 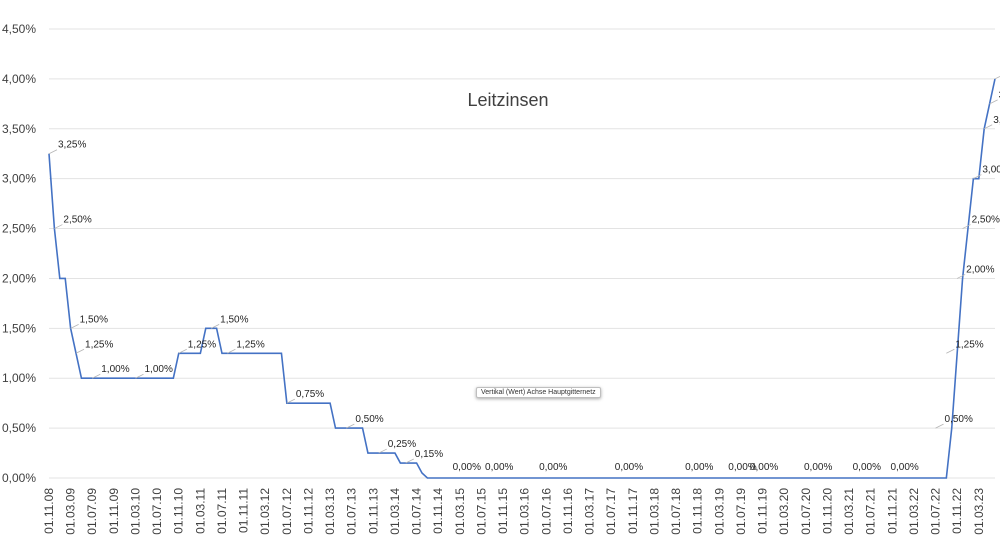 I want to click on x-tick-label: 01.03.14, so click(x=395, y=511).